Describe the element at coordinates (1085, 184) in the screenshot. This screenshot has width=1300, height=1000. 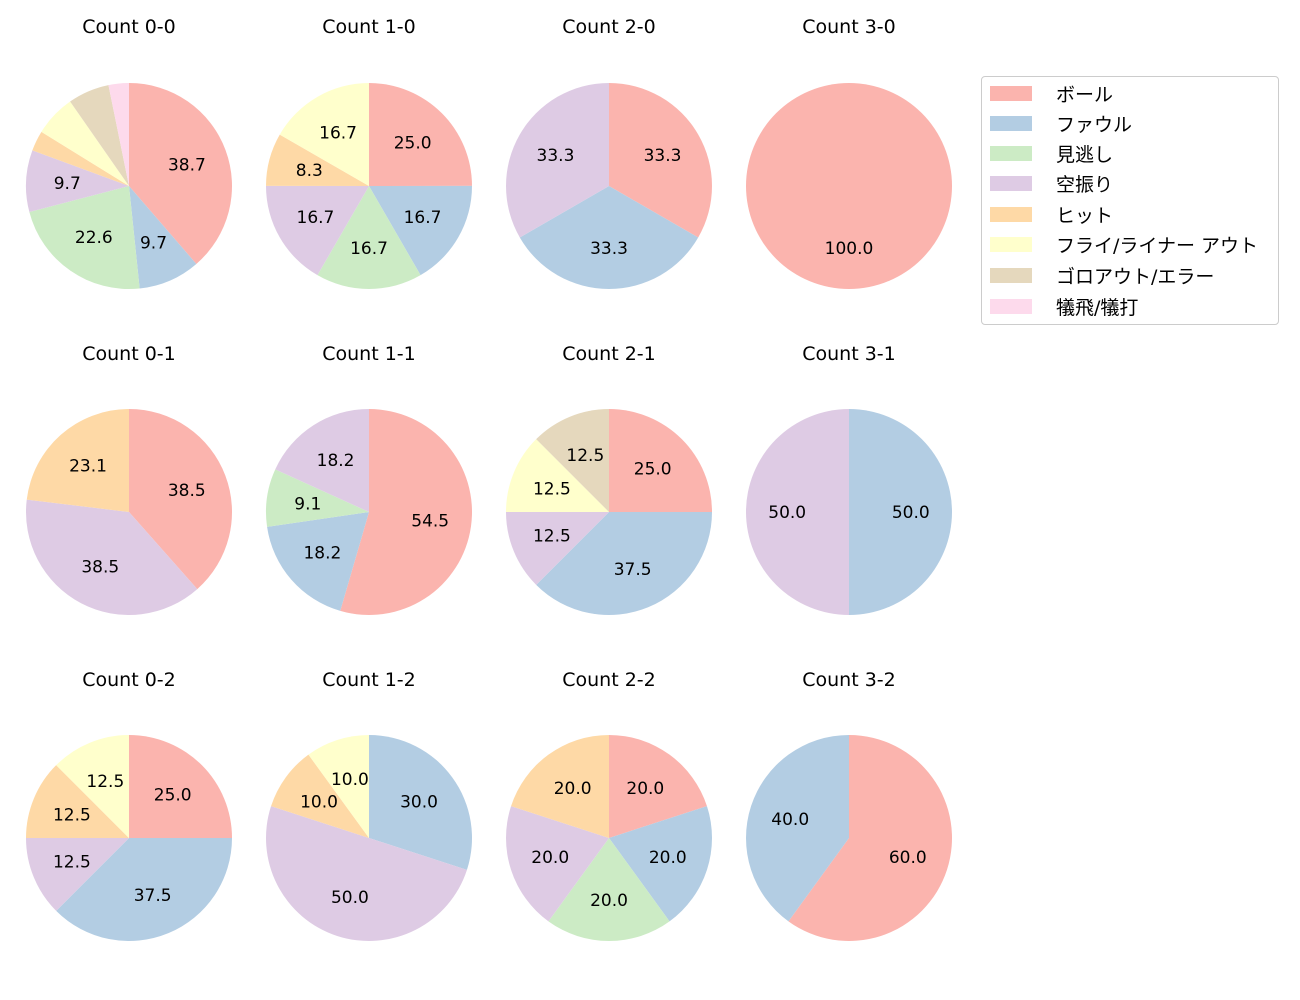
I see `legend-label: 空振り` at that location.